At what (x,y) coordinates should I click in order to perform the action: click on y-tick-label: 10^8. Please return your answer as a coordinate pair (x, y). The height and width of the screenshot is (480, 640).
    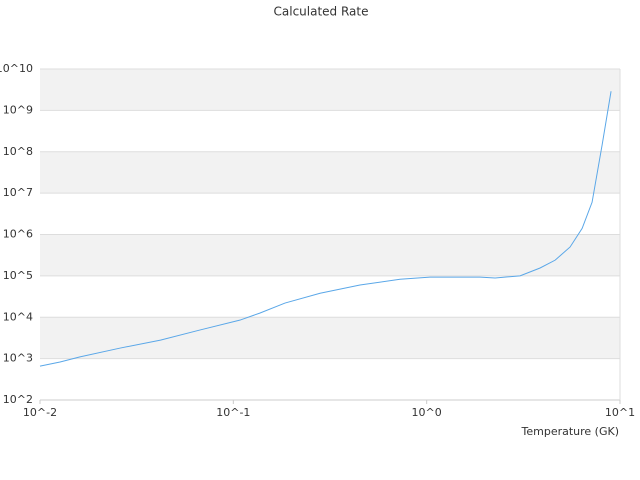
    Looking at the image, I should click on (18, 151).